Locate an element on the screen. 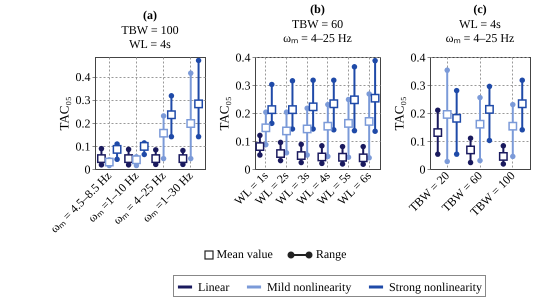 This screenshot has width=550, height=297. chart-title: (c) is located at coordinates (480, 9).